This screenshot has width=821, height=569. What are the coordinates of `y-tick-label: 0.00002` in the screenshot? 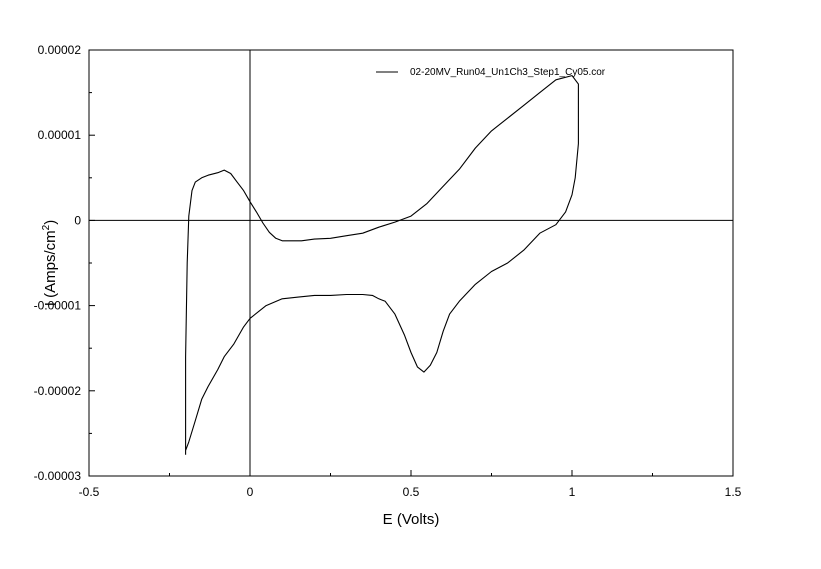 It's located at (60, 50).